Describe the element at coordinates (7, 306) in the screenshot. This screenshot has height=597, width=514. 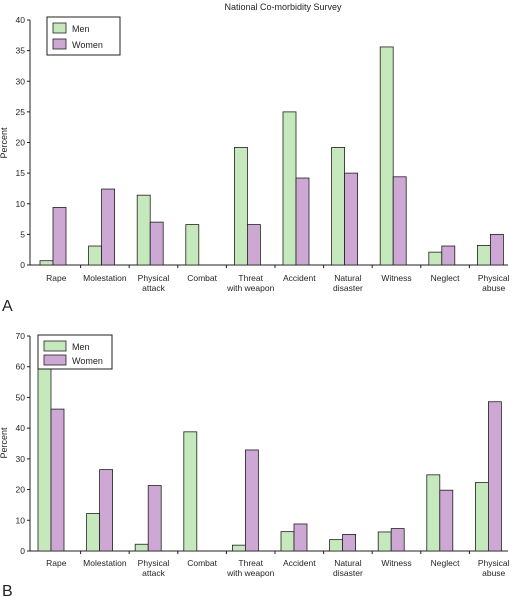
I see `panel-letter: A` at that location.